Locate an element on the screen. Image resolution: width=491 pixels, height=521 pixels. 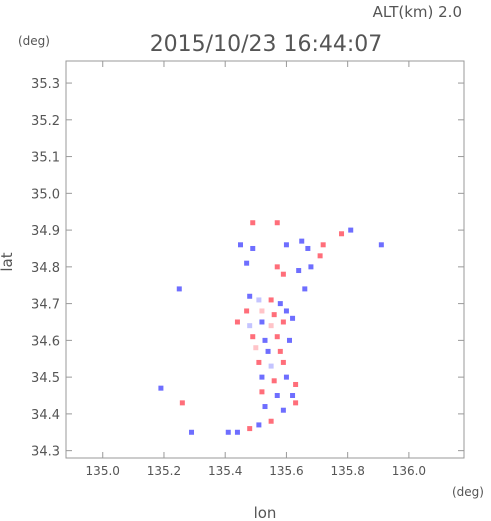
x-tick-label: 135.6 is located at coordinates (286, 471).